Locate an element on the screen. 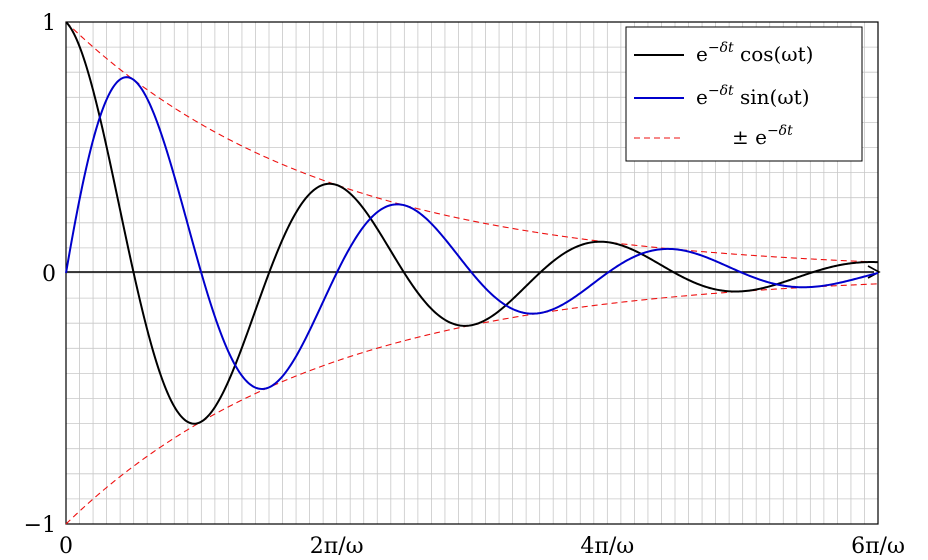  x-axis-arrowhead is located at coordinates (874, 272).